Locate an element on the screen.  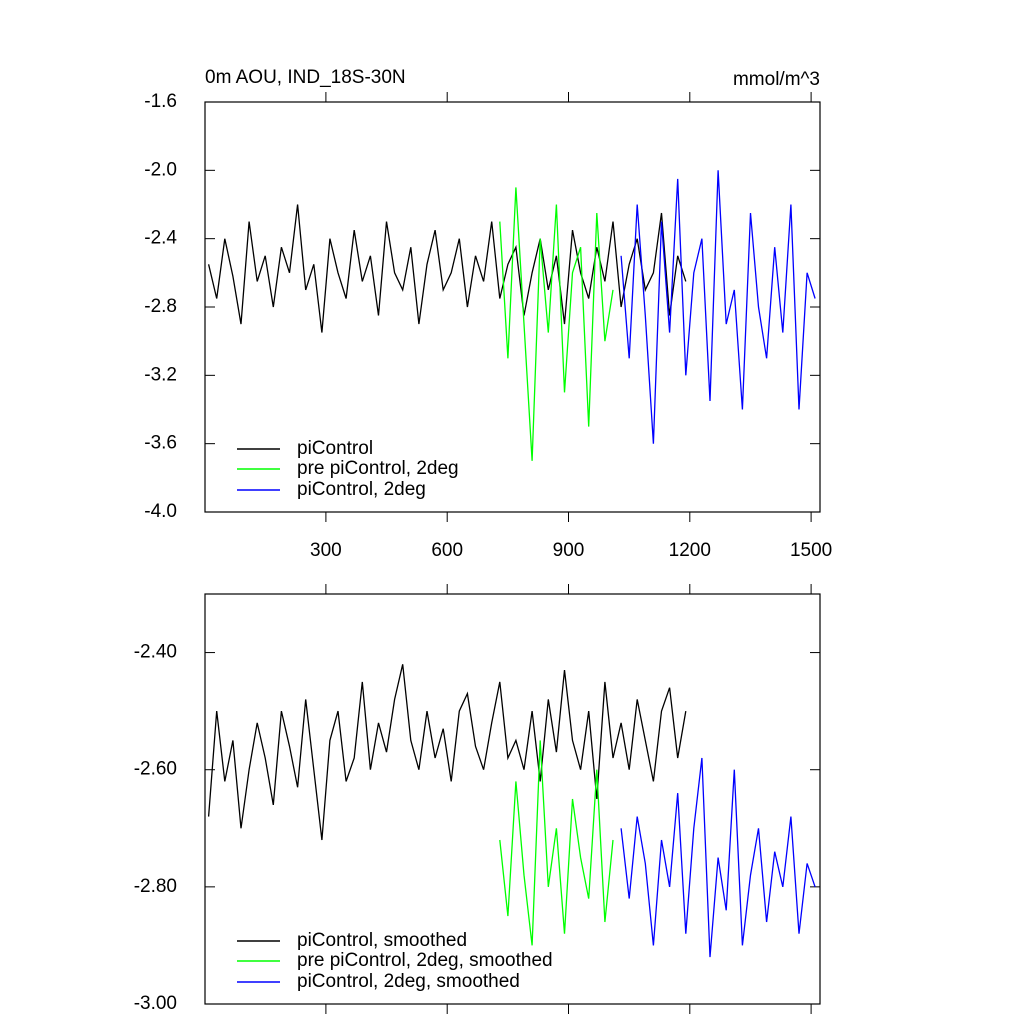
y-tick-label: -2.80 is located at coordinates (155, 886).